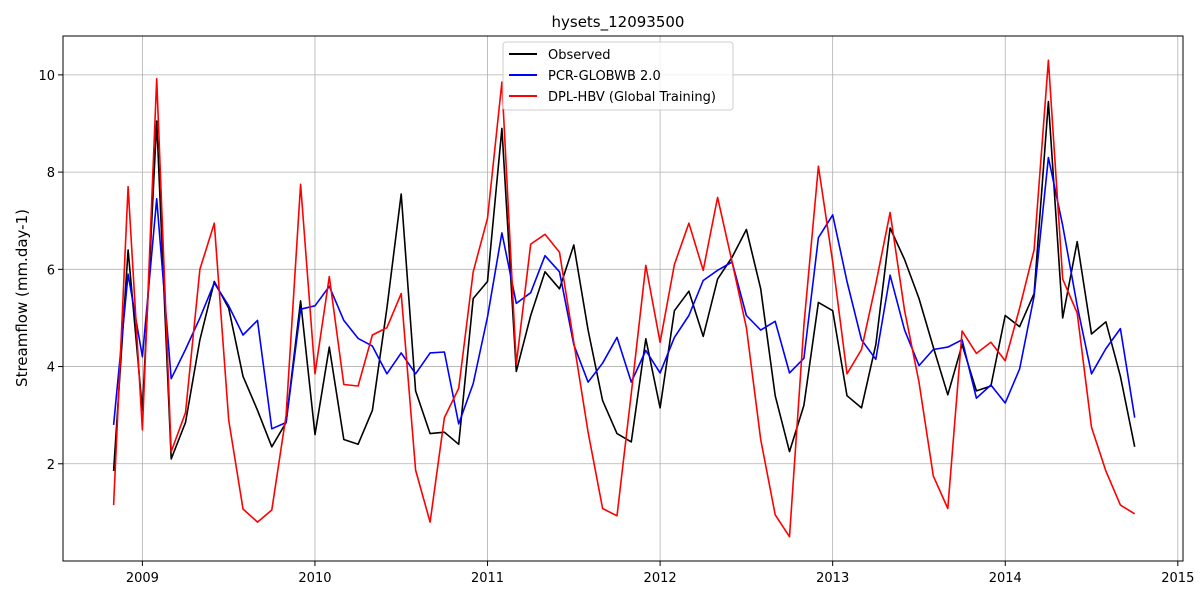 This screenshot has height=600, width=1200. Describe the element at coordinates (142, 578) in the screenshot. I see `x-tick-label: 2009` at that location.